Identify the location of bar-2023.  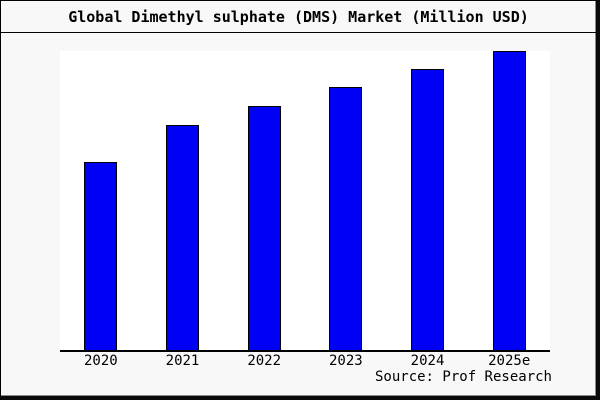
(346, 218).